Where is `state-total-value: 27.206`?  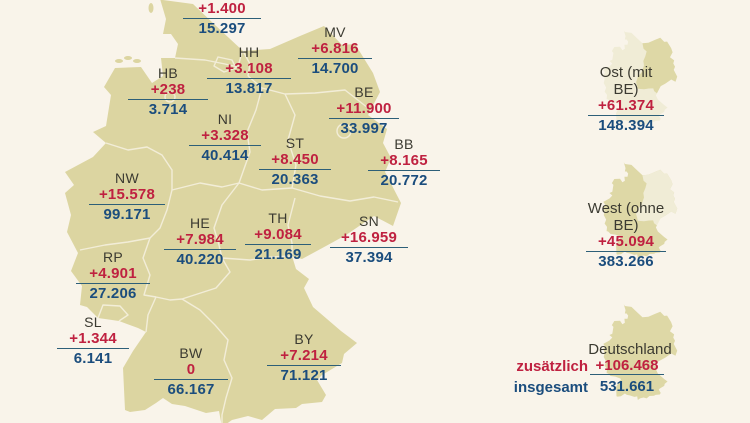 state-total-value: 27.206 is located at coordinates (113, 293).